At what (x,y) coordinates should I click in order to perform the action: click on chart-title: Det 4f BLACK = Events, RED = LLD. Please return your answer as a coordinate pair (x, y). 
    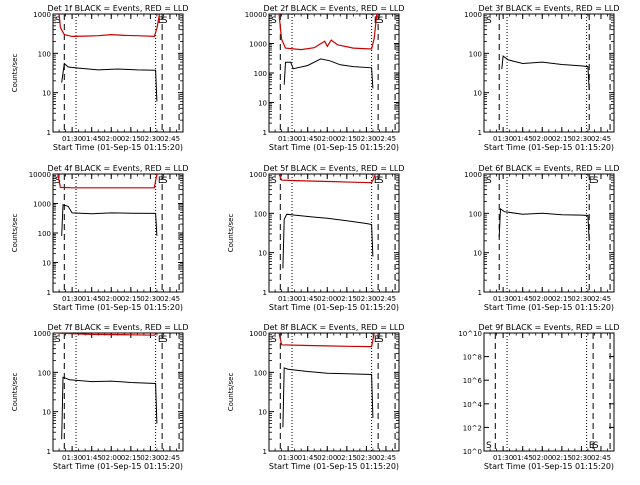
    Looking at the image, I should click on (117, 168).